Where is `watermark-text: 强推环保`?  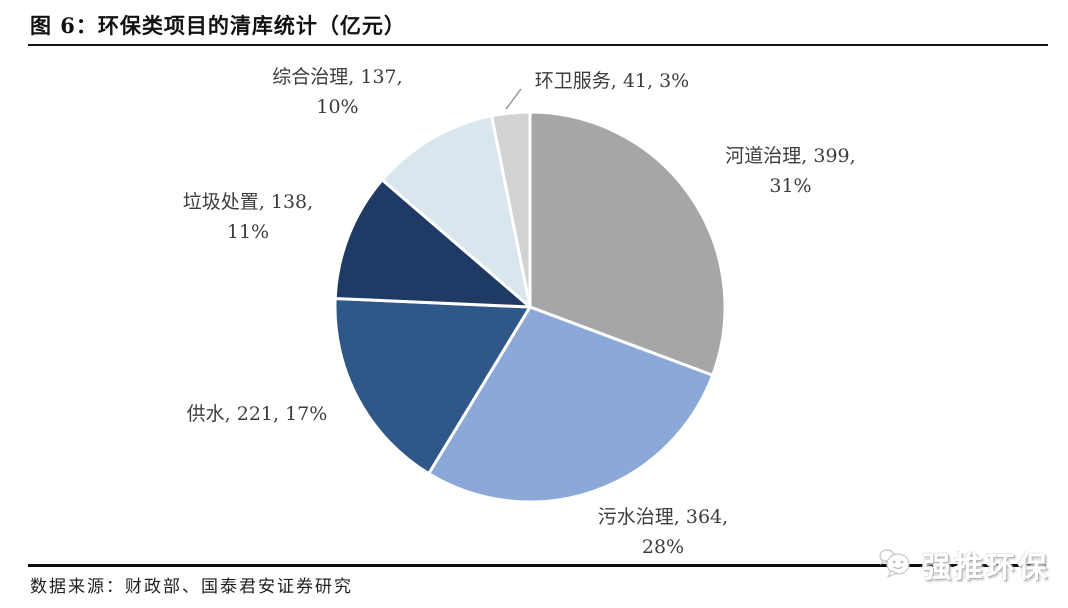 watermark-text: 强推环保 is located at coordinates (986, 567).